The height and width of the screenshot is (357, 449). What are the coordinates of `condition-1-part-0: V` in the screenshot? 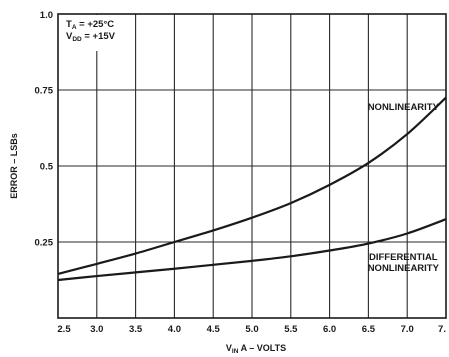 It's located at (69, 36).